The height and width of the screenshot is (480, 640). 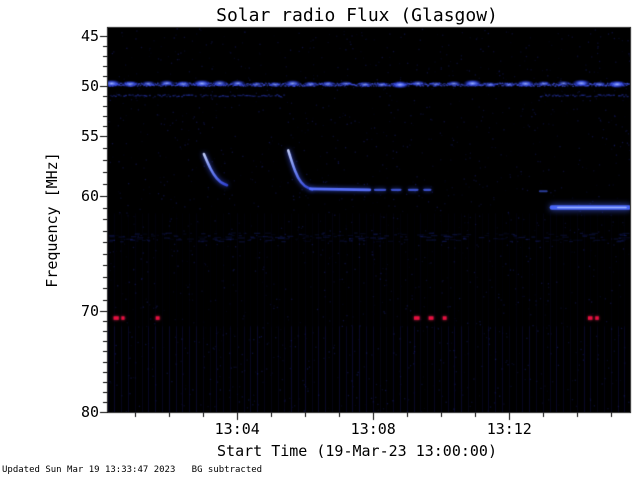 I want to click on x-tick-label-13:12: 13:12, so click(x=509, y=429).